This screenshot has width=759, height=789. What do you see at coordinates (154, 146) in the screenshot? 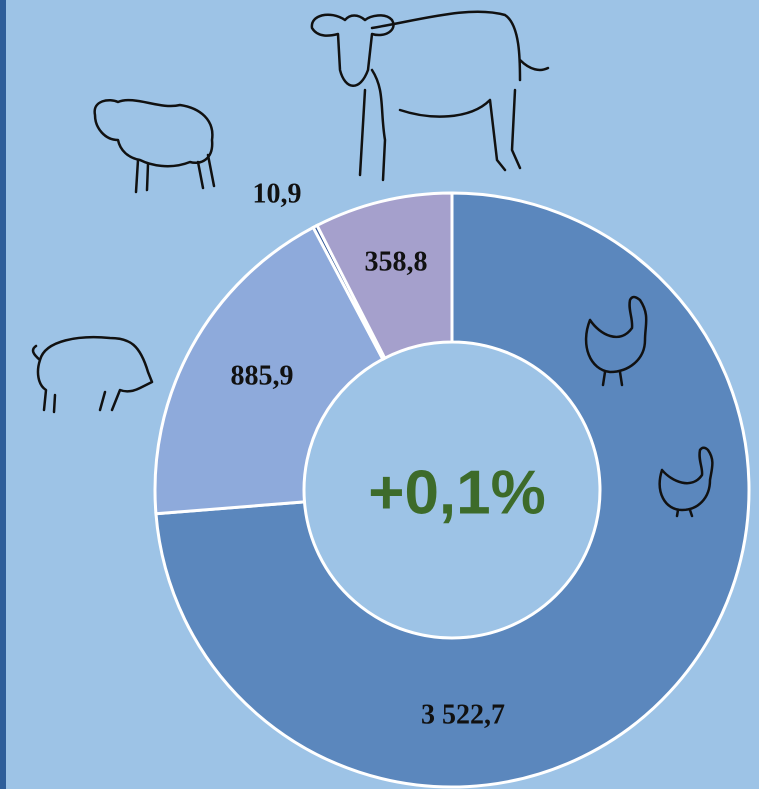
I see `sheep-icon` at bounding box center [154, 146].